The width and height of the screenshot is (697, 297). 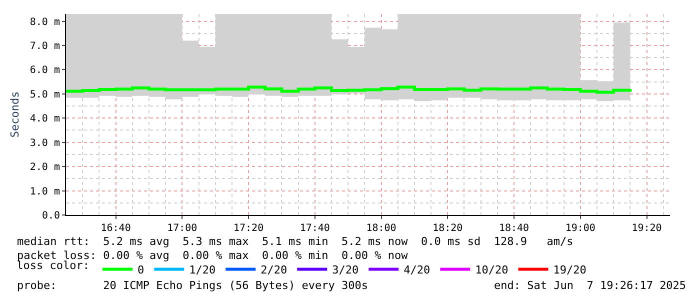 I want to click on text: end: Sat Jun 7 19:26:17 2025, so click(x=590, y=285).